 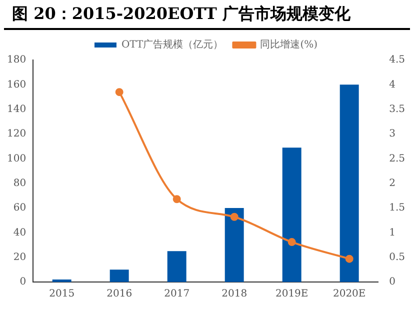 I want to click on y2-tick-label: 2, so click(x=392, y=183).